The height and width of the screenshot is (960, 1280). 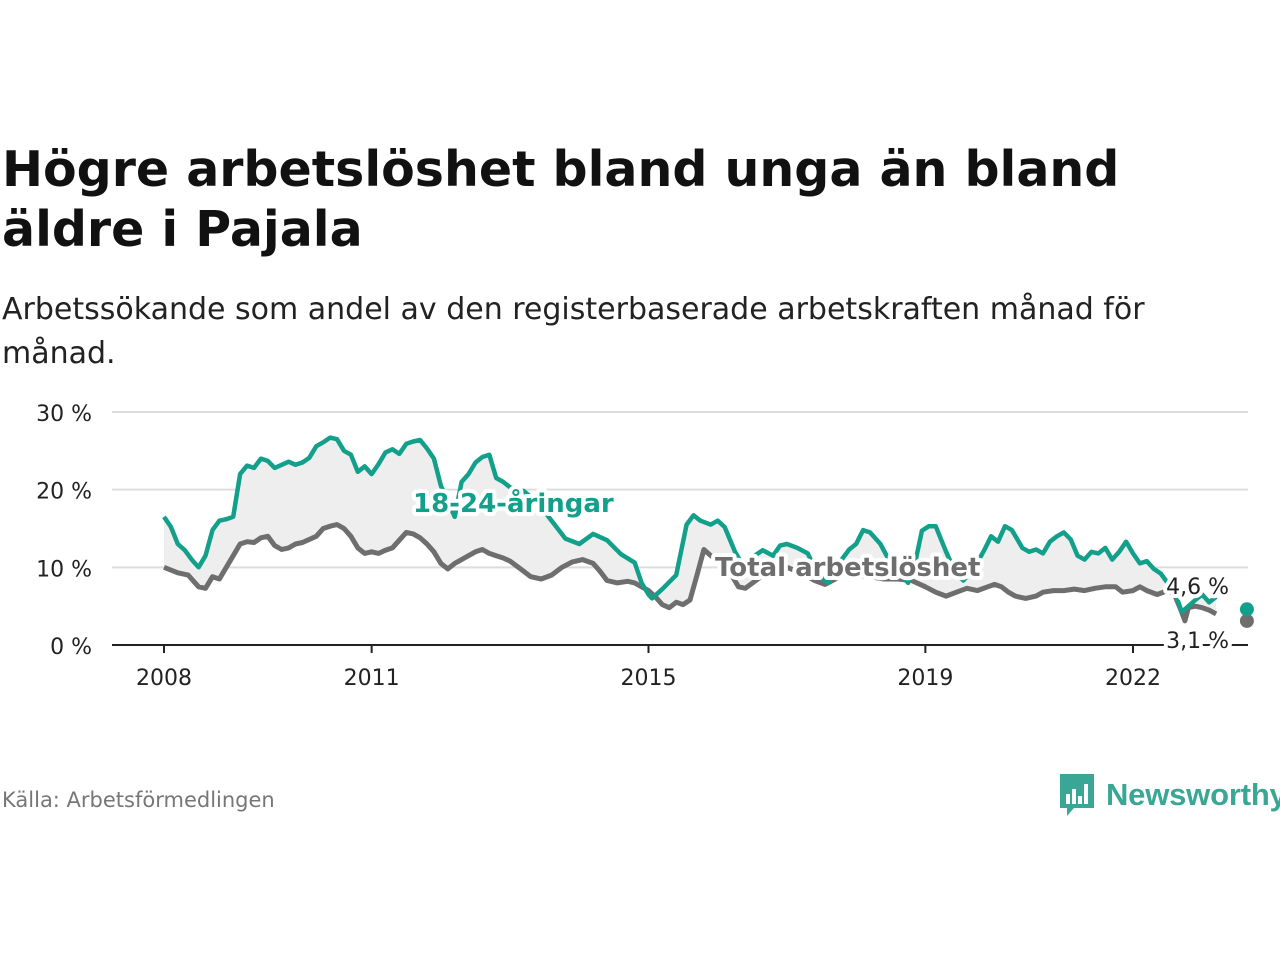 I want to click on end-marker-youth, so click(x=1246, y=609).